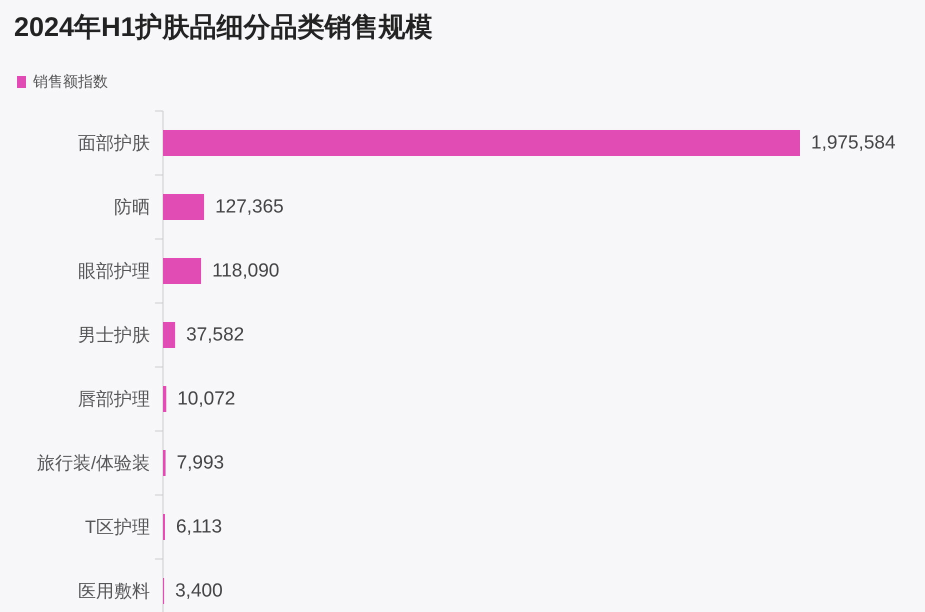 This screenshot has height=612, width=925. What do you see at coordinates (114, 591) in the screenshot?
I see `y-tick-label: 医用敷料` at bounding box center [114, 591].